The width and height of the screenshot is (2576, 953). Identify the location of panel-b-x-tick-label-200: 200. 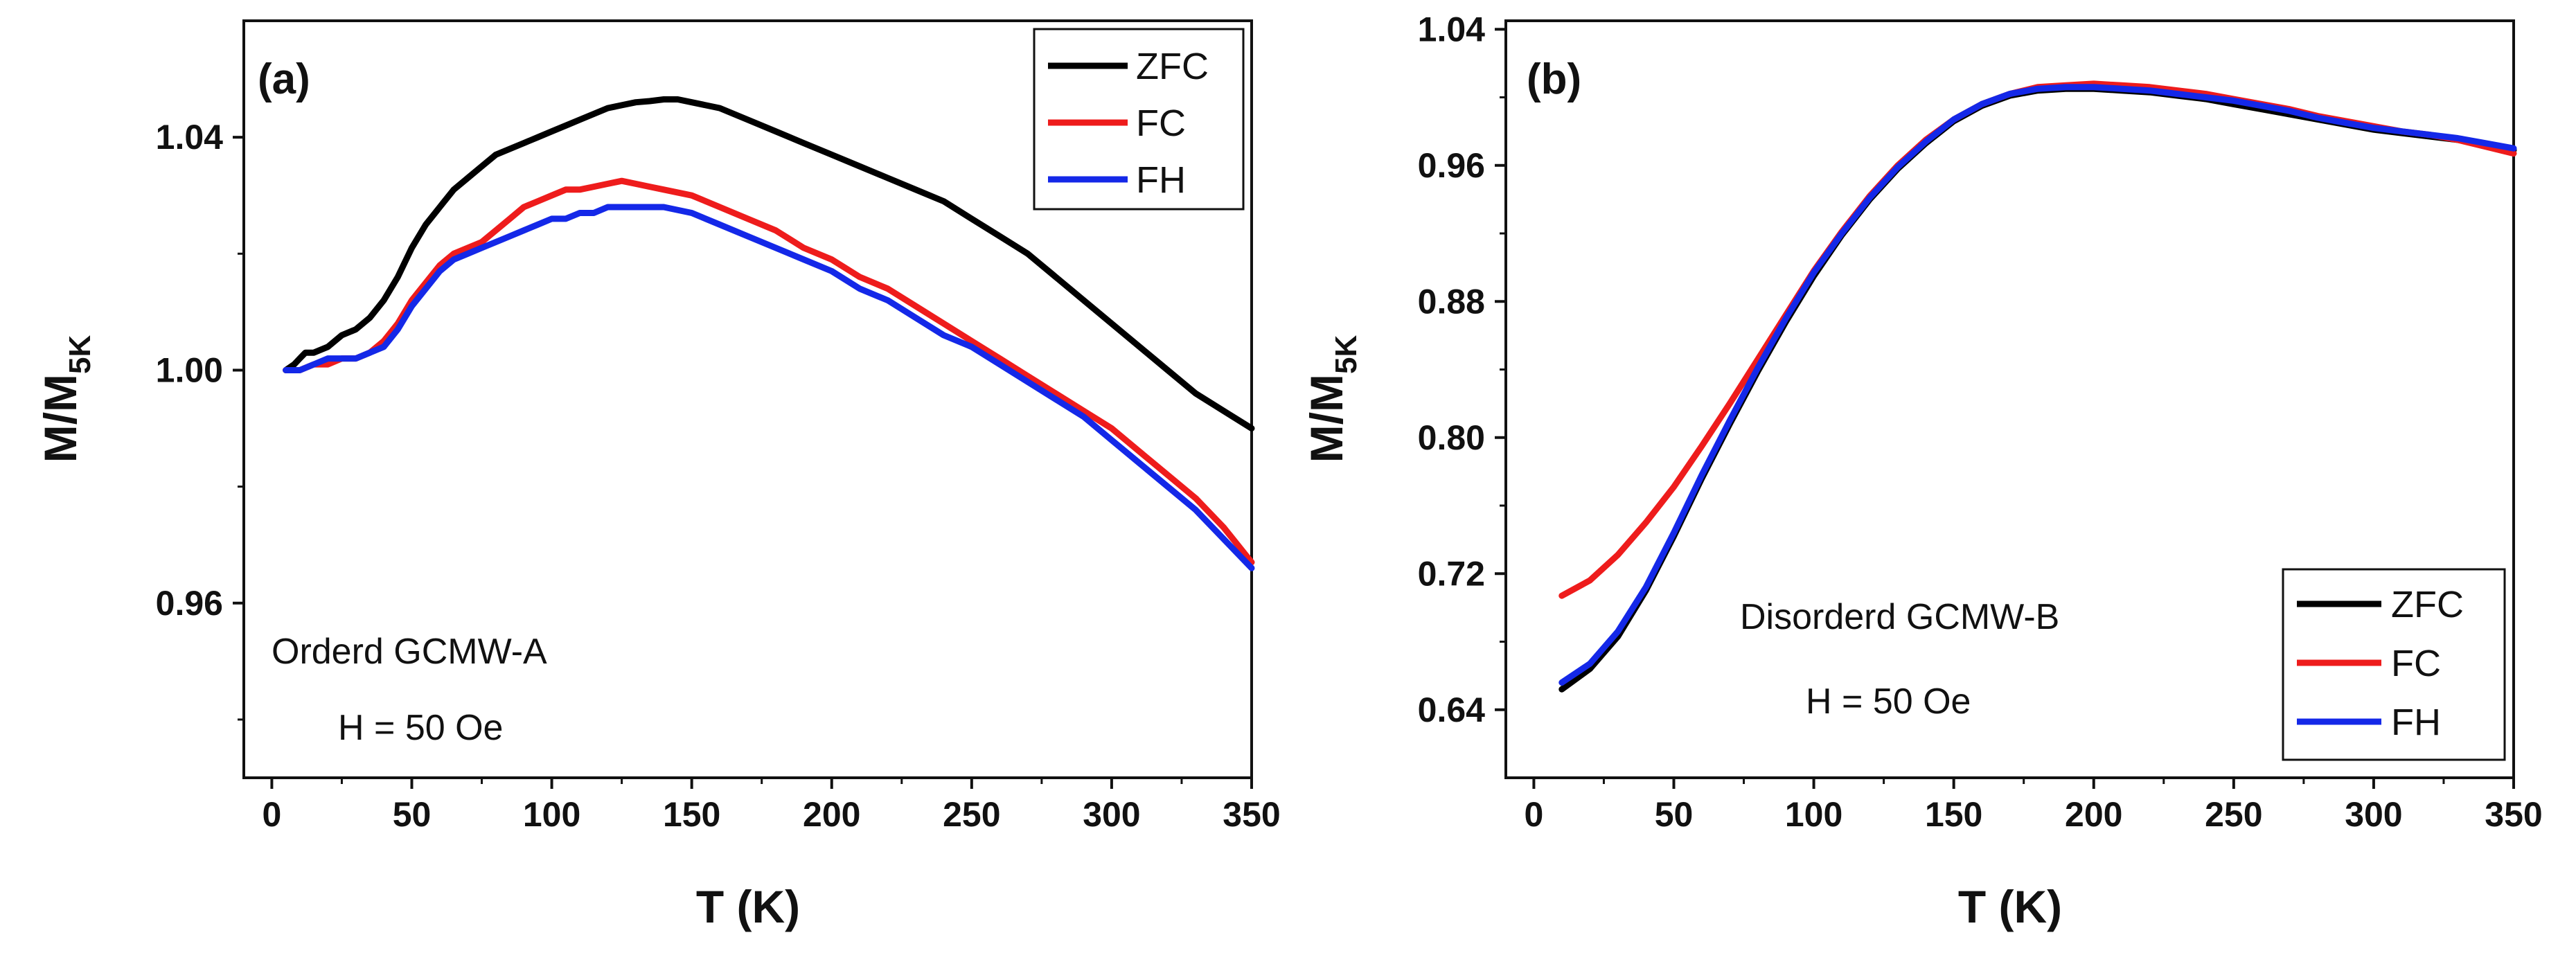
(2093, 814).